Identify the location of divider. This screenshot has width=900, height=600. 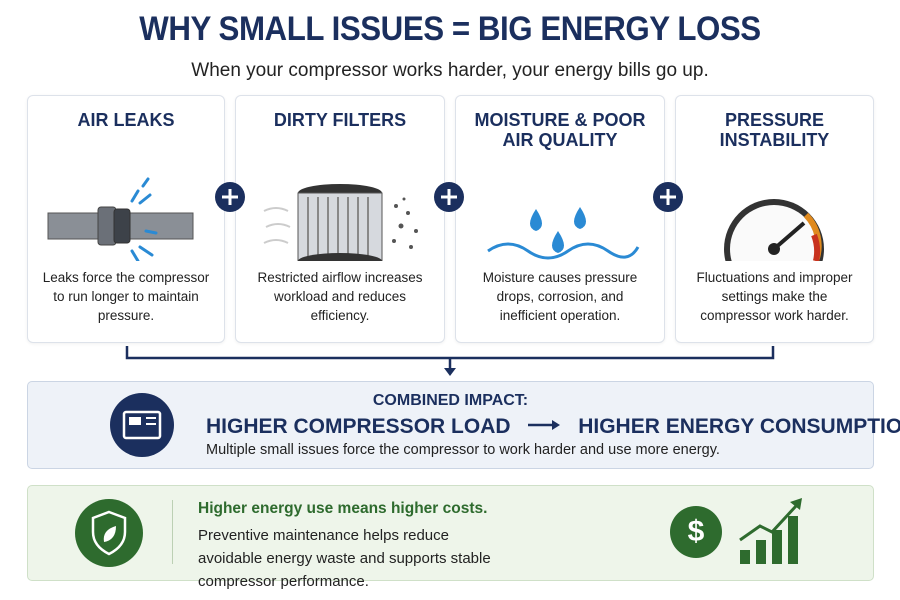
(172, 532).